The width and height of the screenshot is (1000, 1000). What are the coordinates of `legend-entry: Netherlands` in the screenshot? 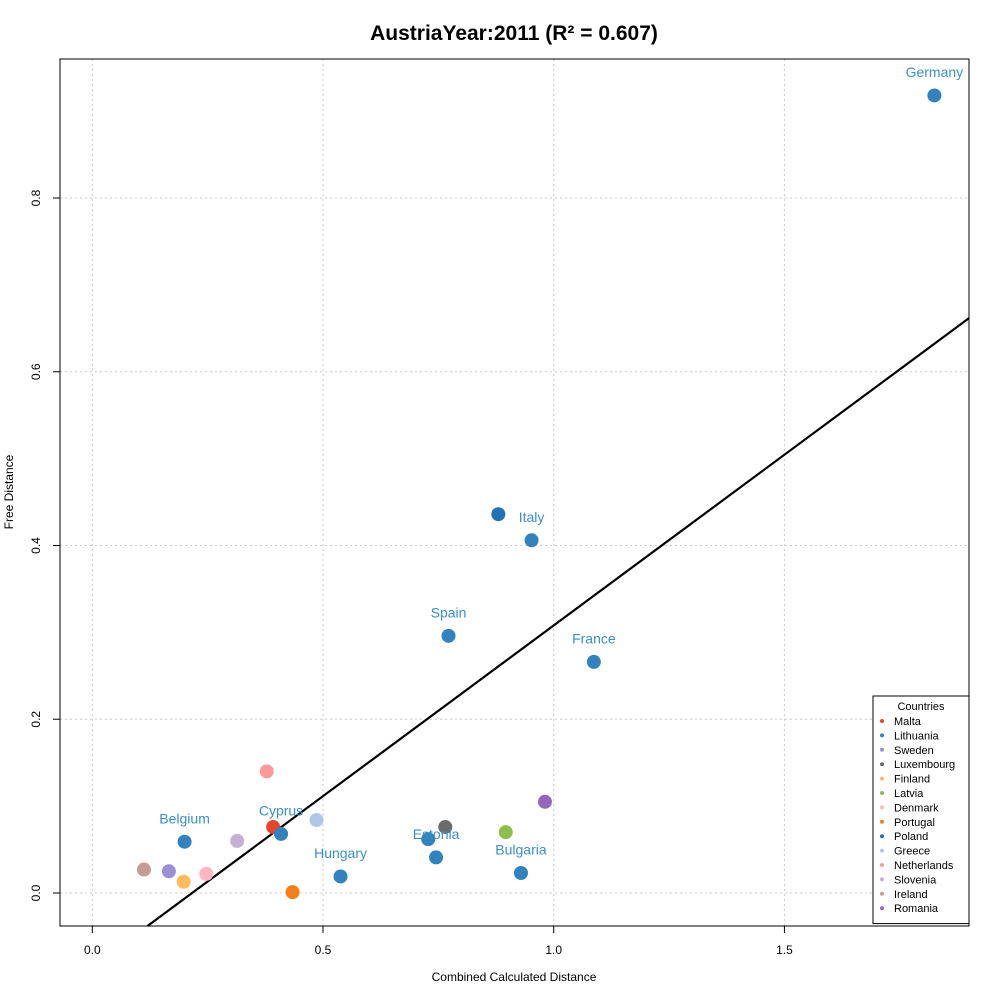 It's located at (924, 866).